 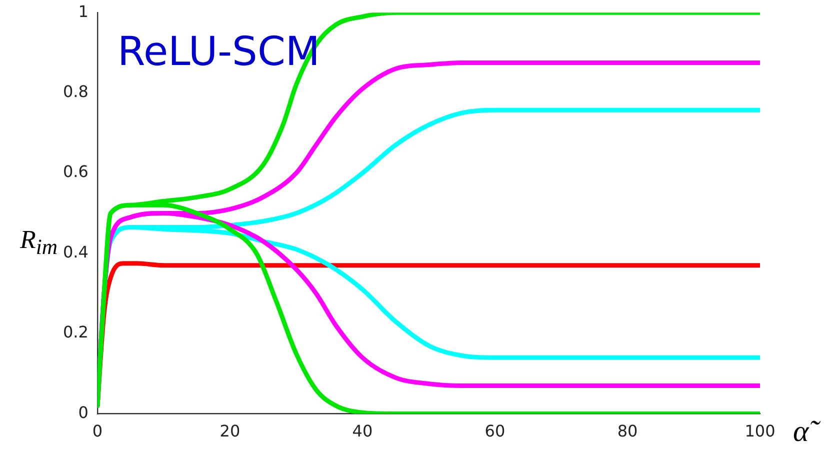 I want to click on x-tick-label: 40, so click(x=362, y=431).